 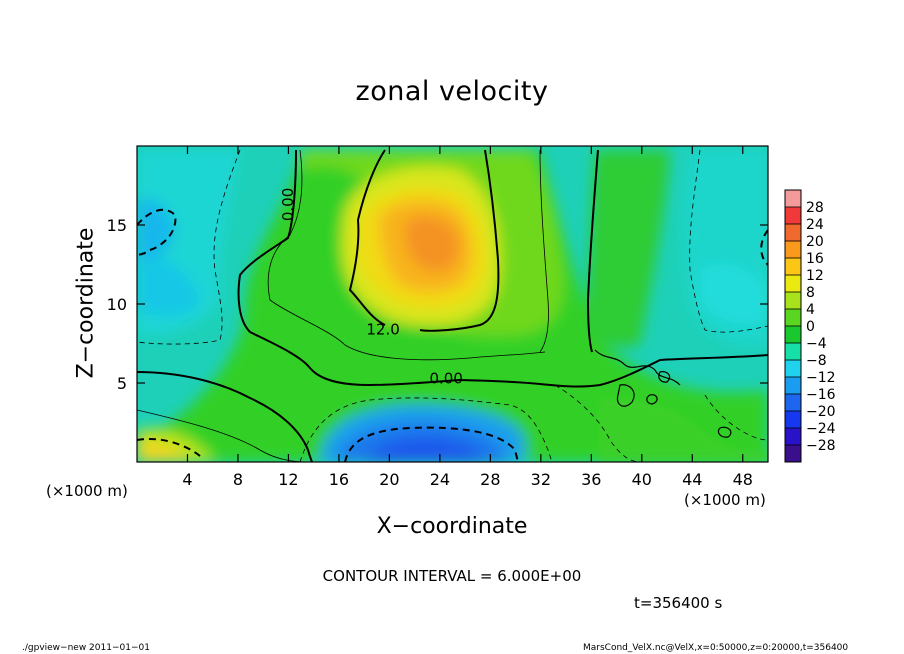 I want to click on colorbar-tick-label: 4, so click(x=810, y=310).